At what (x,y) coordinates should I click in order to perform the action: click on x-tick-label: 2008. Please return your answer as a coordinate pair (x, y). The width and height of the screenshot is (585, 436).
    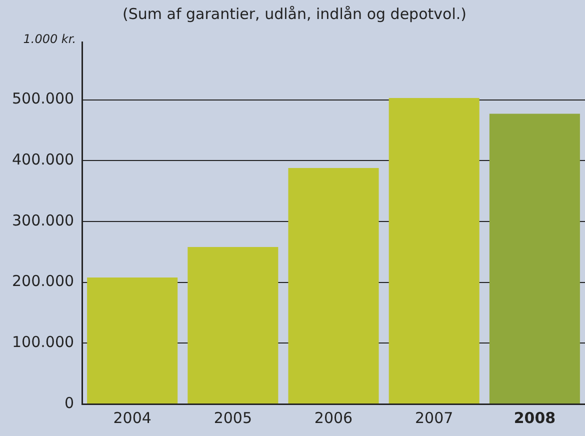
    Looking at the image, I should click on (535, 417).